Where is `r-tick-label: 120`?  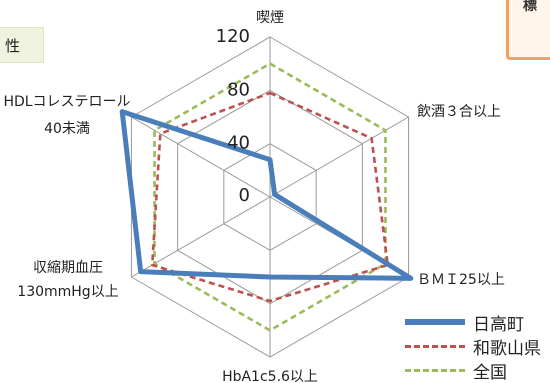
r-tick-label: 120 is located at coordinates (233, 36).